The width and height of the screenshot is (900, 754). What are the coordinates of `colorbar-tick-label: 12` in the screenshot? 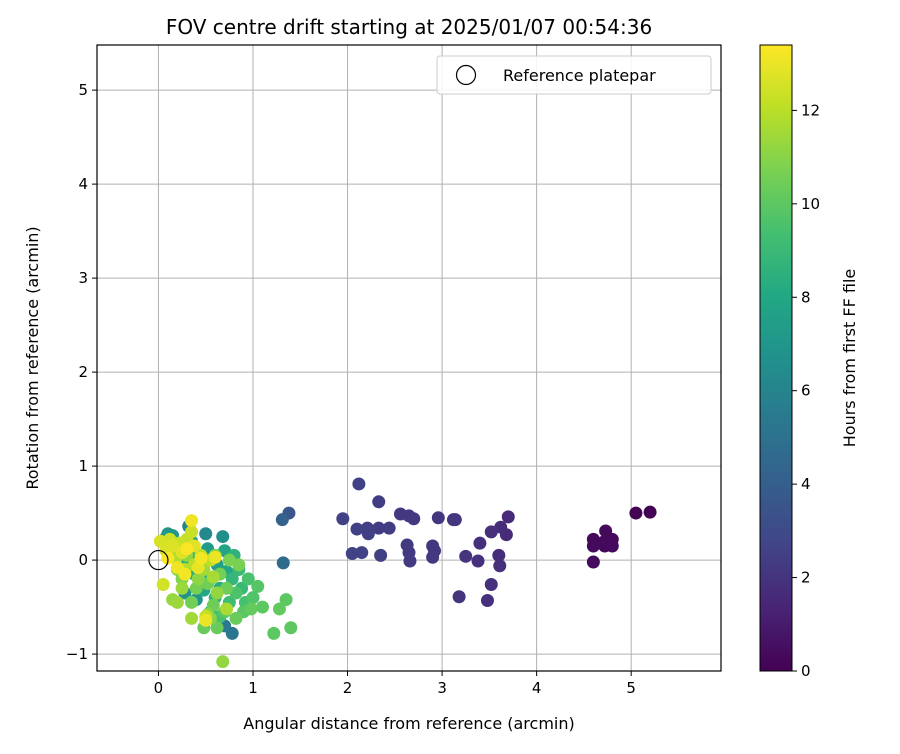 It's located at (810, 110).